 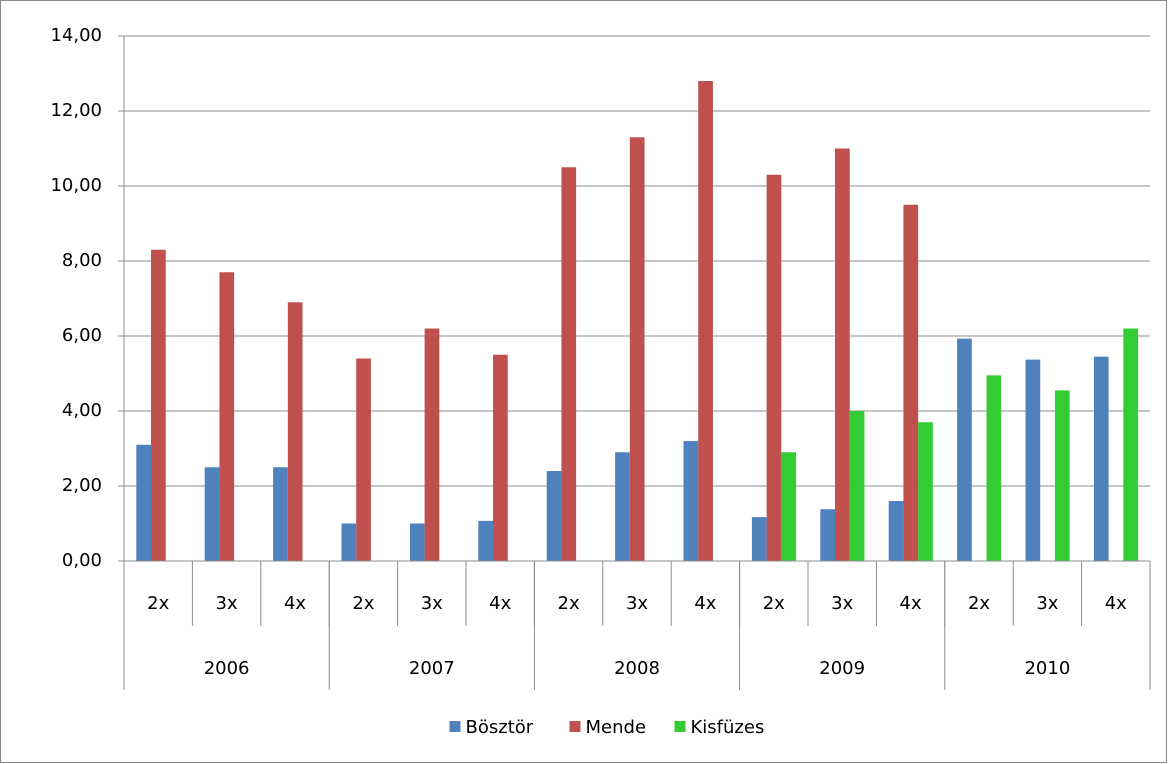 What do you see at coordinates (227, 668) in the screenshot?
I see `group-label: 2006` at bounding box center [227, 668].